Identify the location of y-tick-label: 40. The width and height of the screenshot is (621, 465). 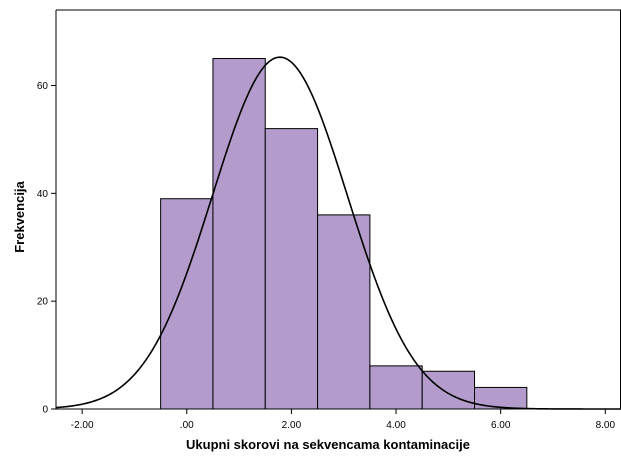
(43, 194).